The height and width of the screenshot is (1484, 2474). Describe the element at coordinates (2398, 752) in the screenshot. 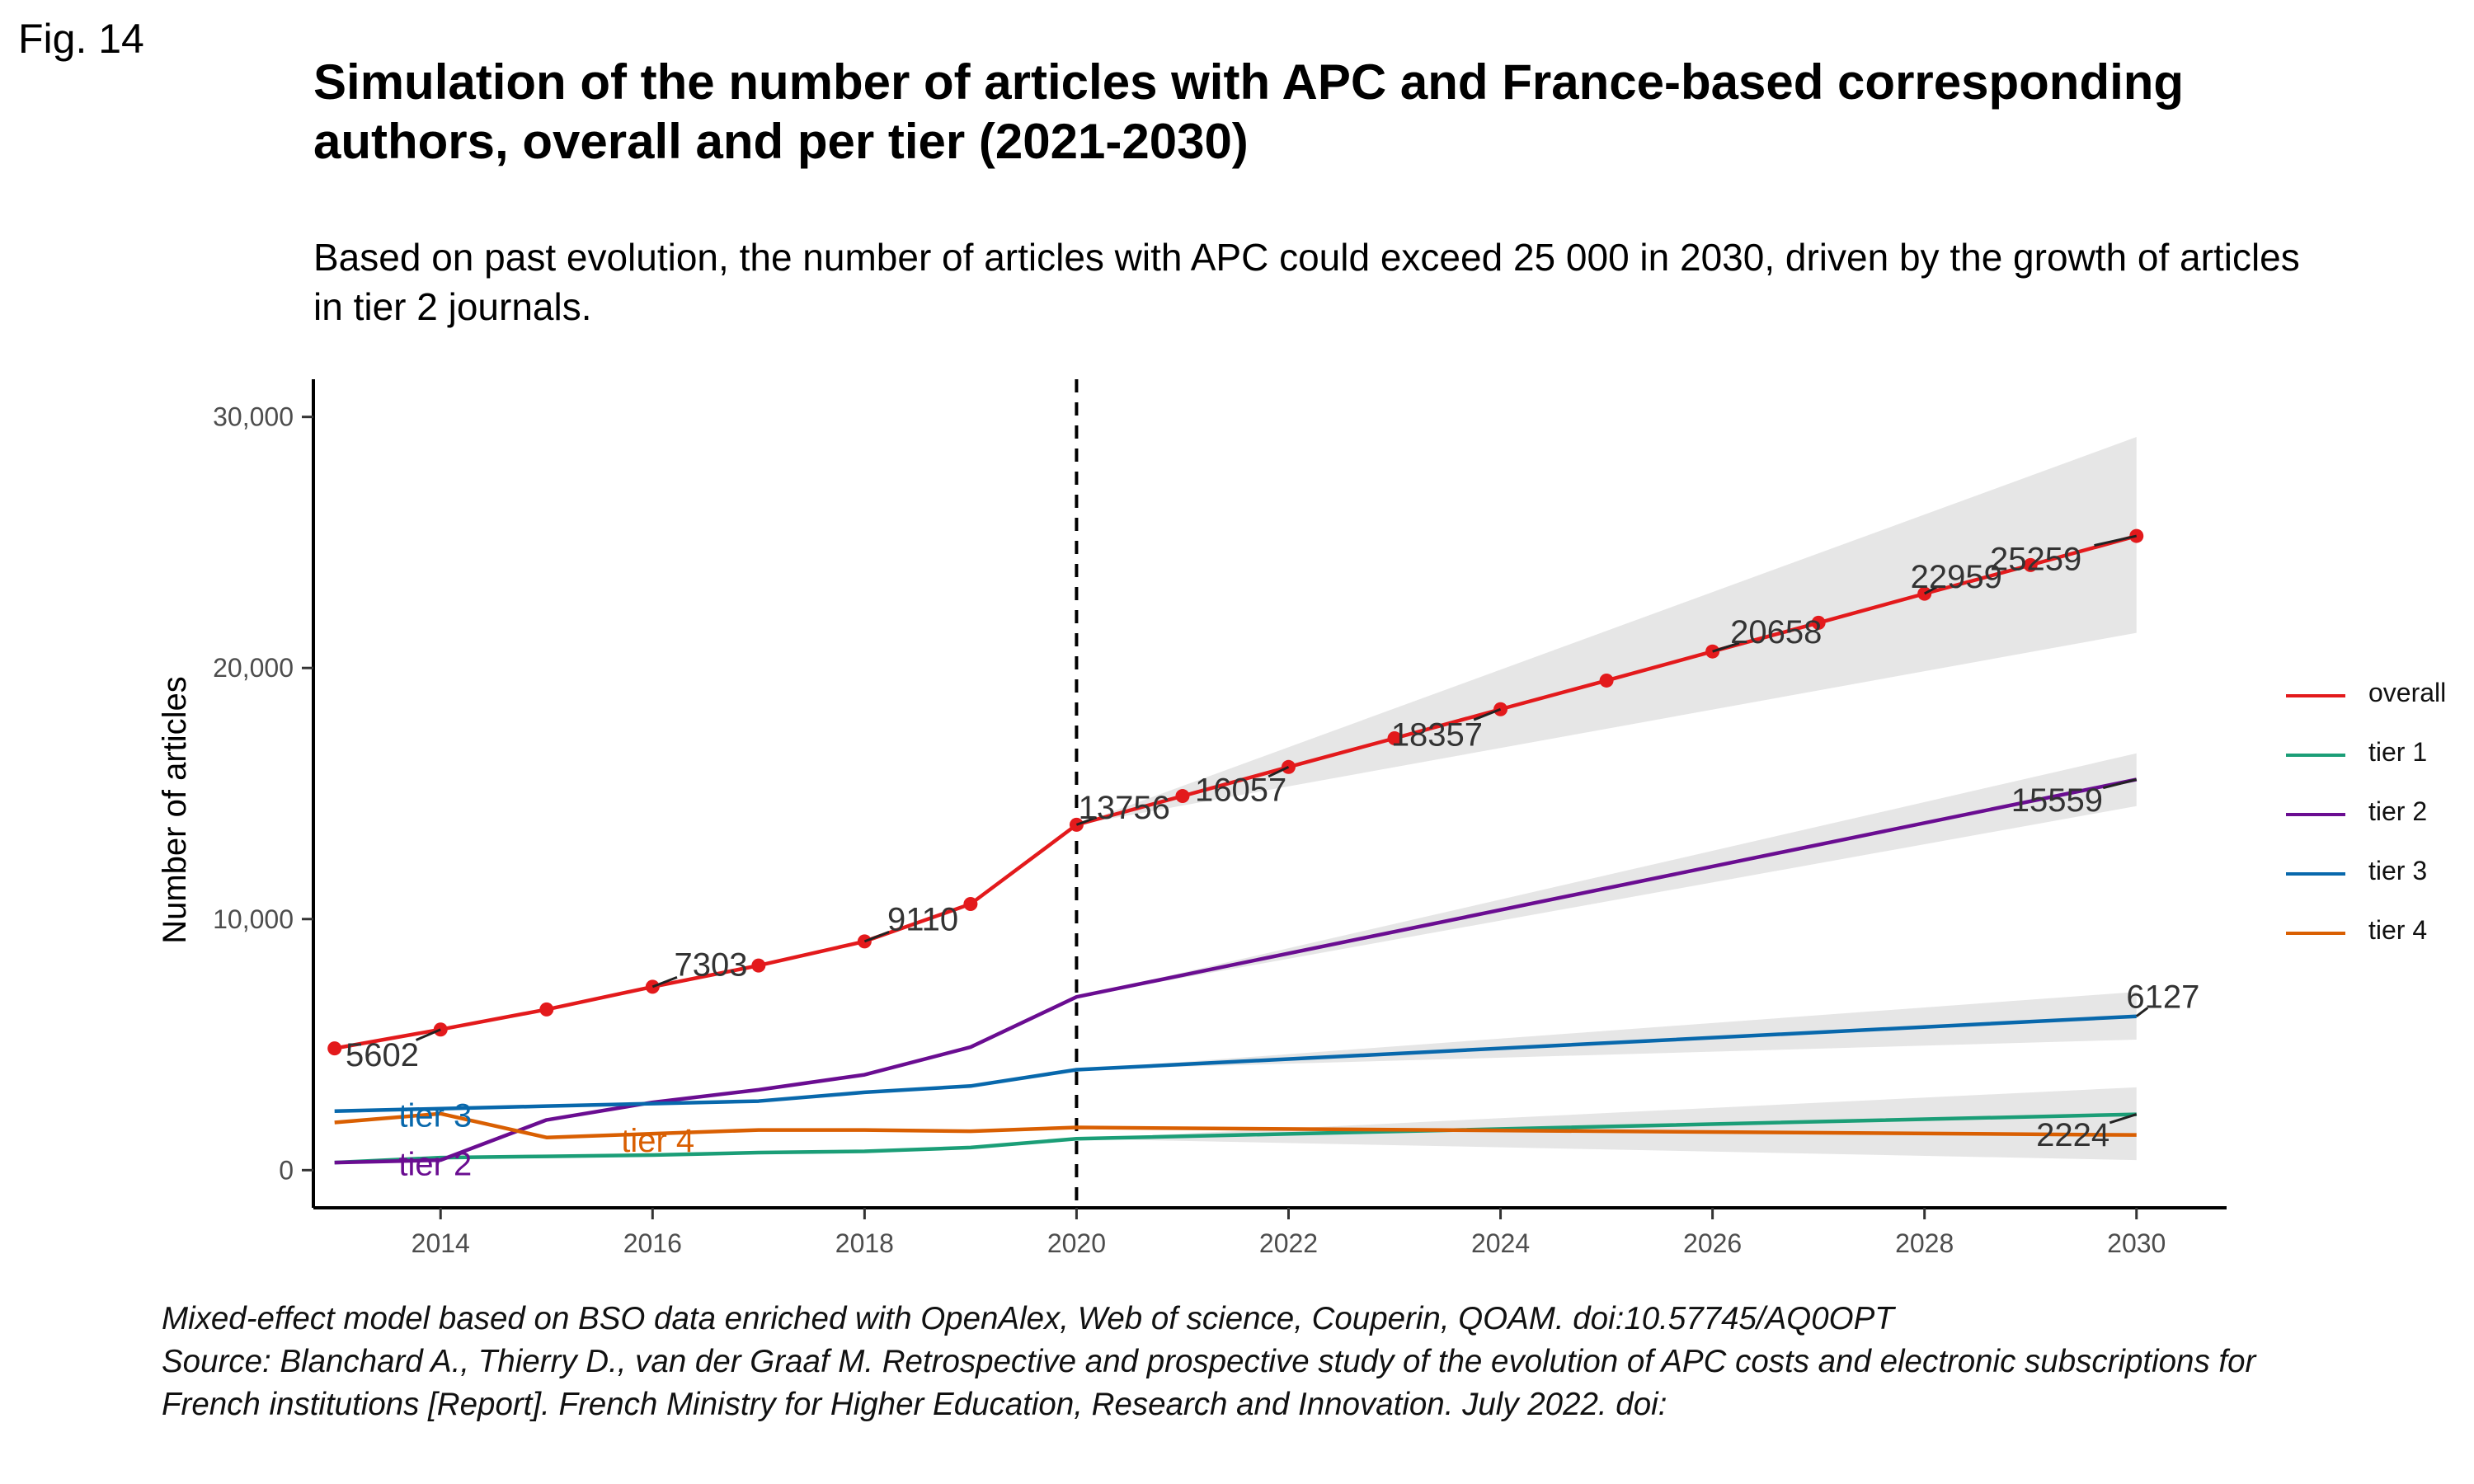

I see `legend-label-tier-1: tier 1` at that location.